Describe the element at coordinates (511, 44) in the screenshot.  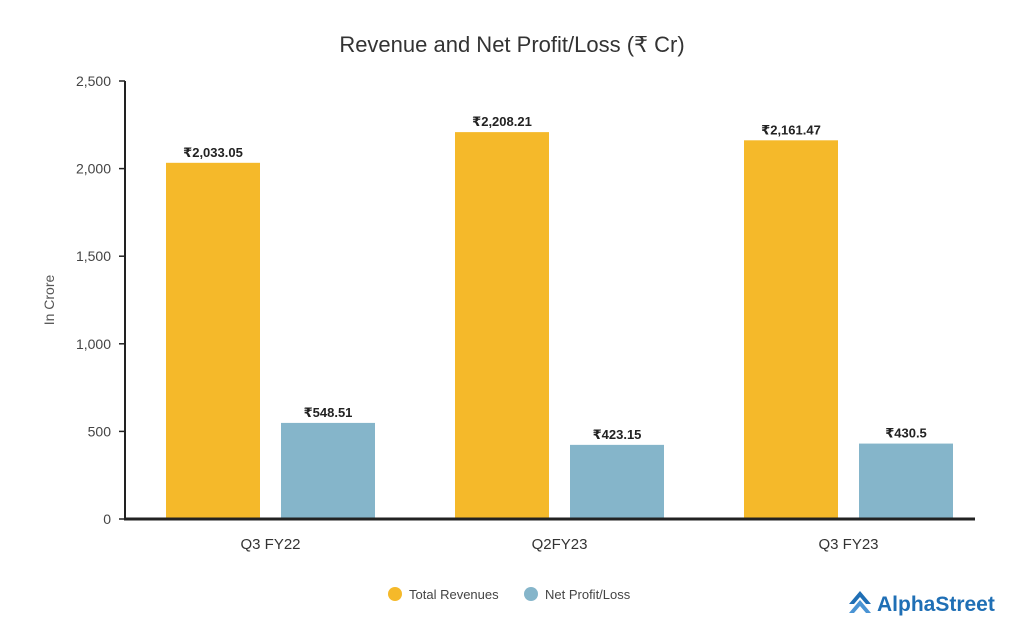
I see `chart-title: Revenue and Net Profit/Loss (₹ Cr)` at that location.